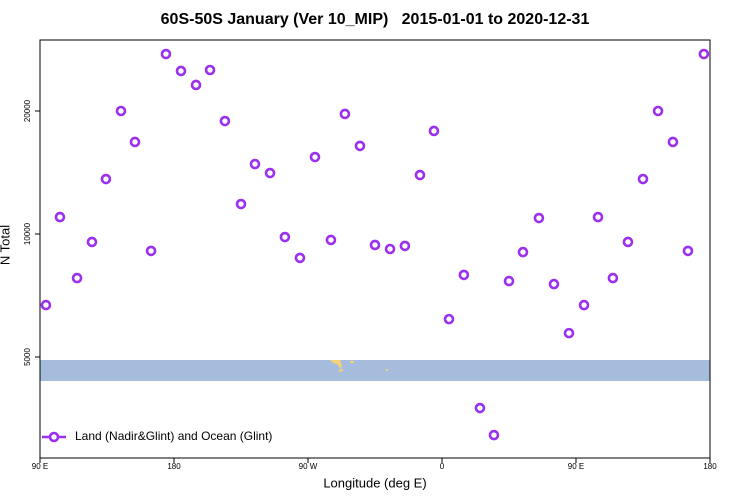 Image resolution: width=750 pixels, height=500 pixels. I want to click on y-tick-label: 5000, so click(27, 357).